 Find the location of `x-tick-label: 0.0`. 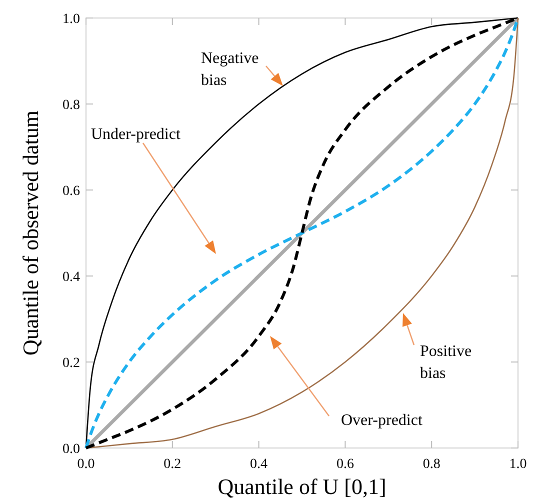

x-tick-label: 0.0 is located at coordinates (86, 464).